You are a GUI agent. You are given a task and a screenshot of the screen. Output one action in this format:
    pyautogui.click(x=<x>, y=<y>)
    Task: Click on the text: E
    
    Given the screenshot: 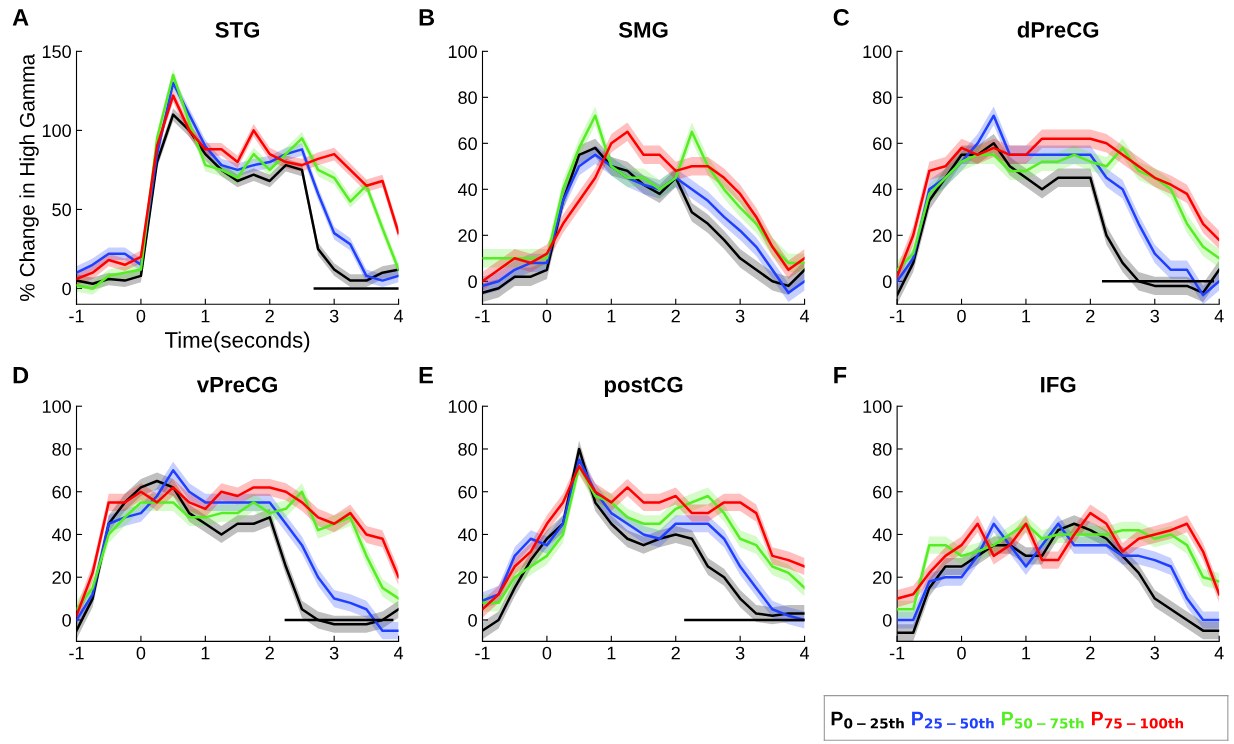 What is the action you would take?
    pyautogui.click(x=426, y=375)
    